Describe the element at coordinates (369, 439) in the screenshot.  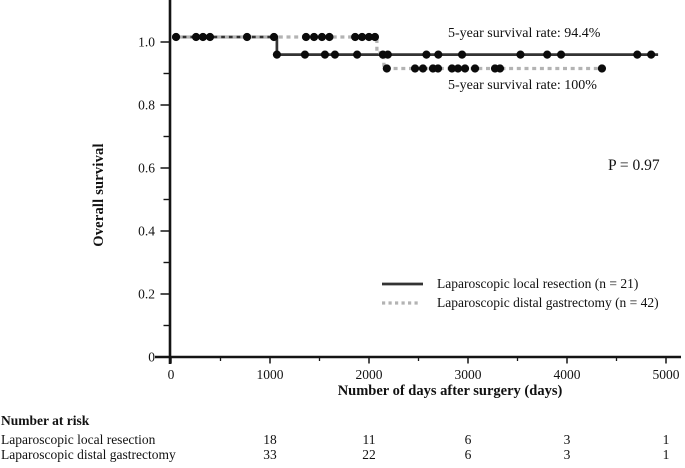
I see `risk-count: 11` at that location.